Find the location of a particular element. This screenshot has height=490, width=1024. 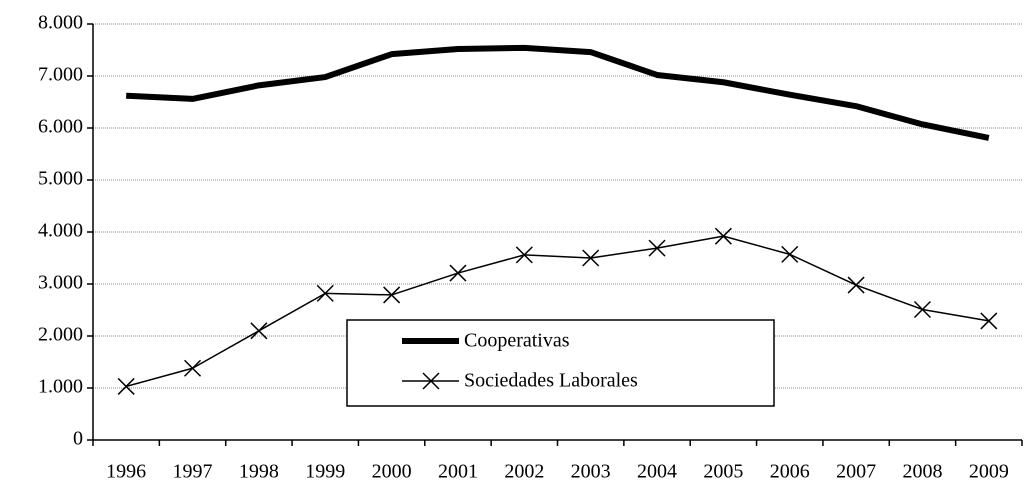

y-tick-label: 3.000 is located at coordinates (60, 283).